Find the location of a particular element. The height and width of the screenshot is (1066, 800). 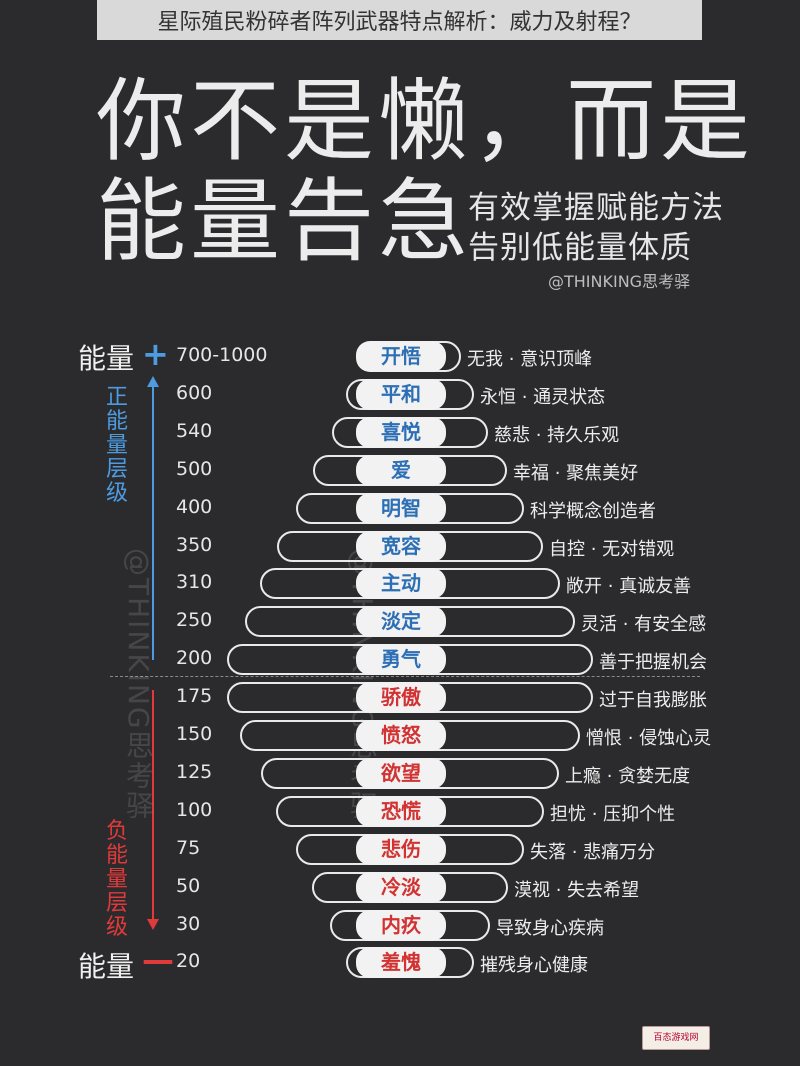

positive-energy-label: 正能量层级 is located at coordinates (116, 445).